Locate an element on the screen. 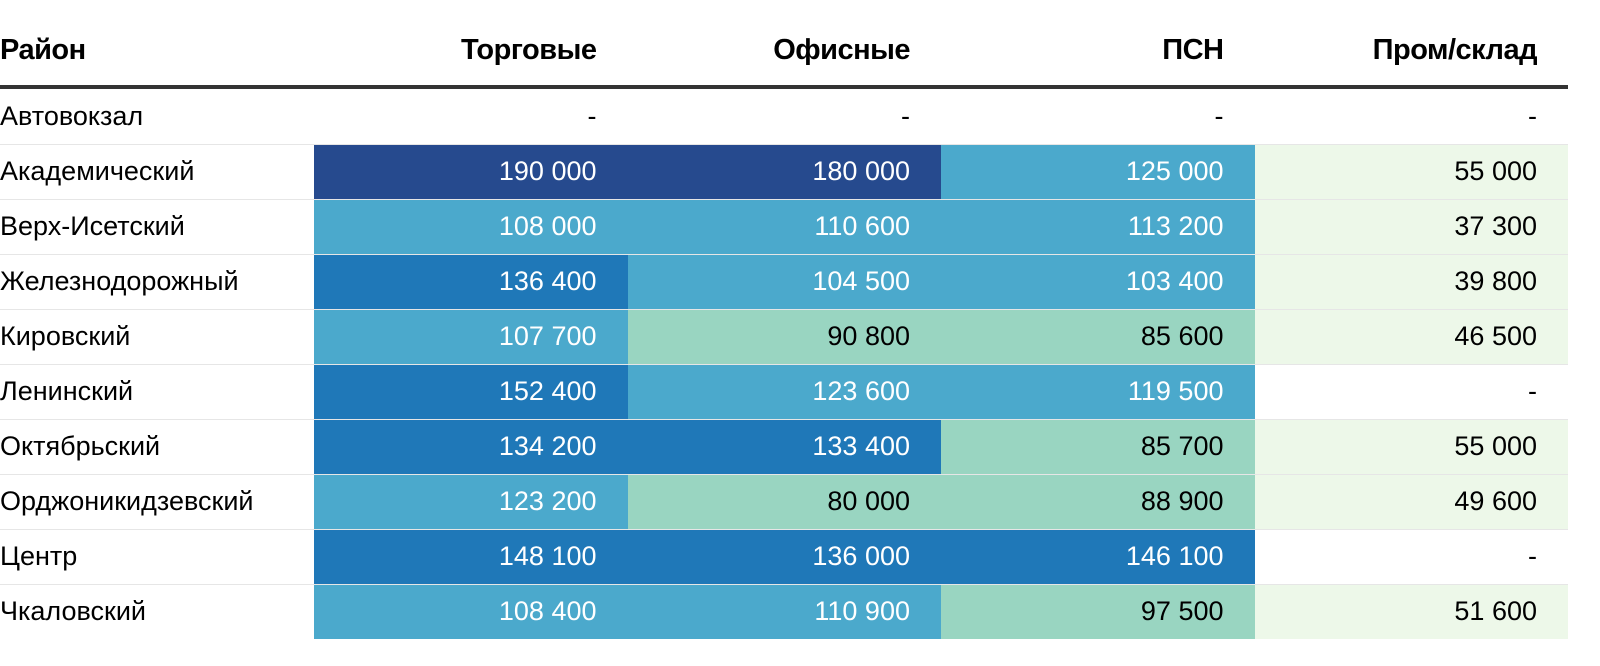 The width and height of the screenshot is (1600, 666). value-cell-psn: 97 500 is located at coordinates (1098, 611).